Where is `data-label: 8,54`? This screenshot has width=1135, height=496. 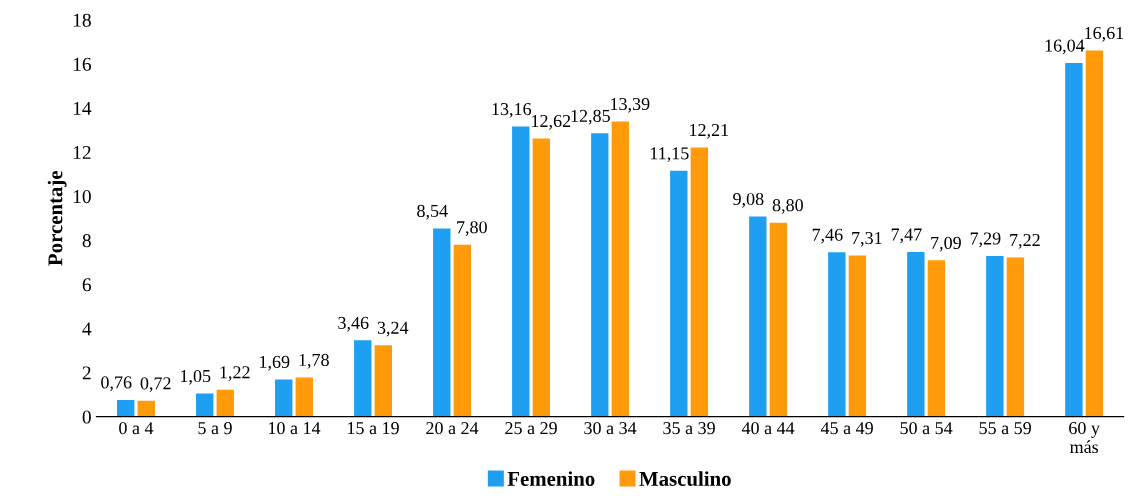 data-label: 8,54 is located at coordinates (432, 212).